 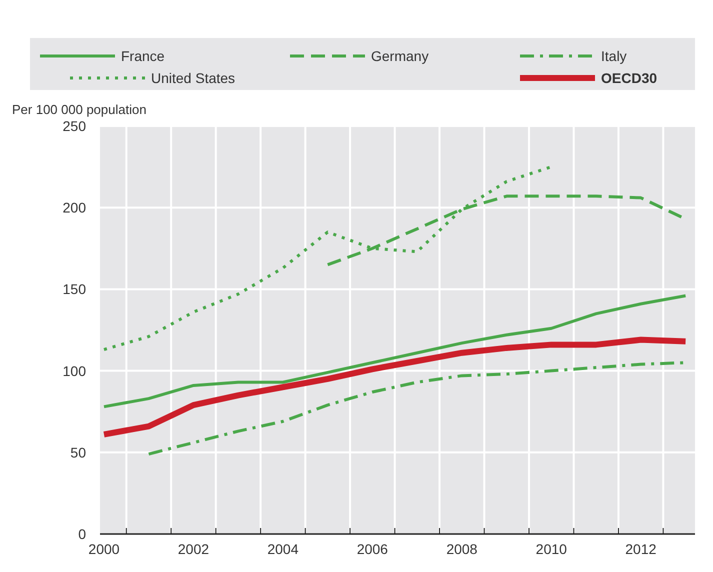 I want to click on x-tick-label: 2000, so click(x=104, y=549).